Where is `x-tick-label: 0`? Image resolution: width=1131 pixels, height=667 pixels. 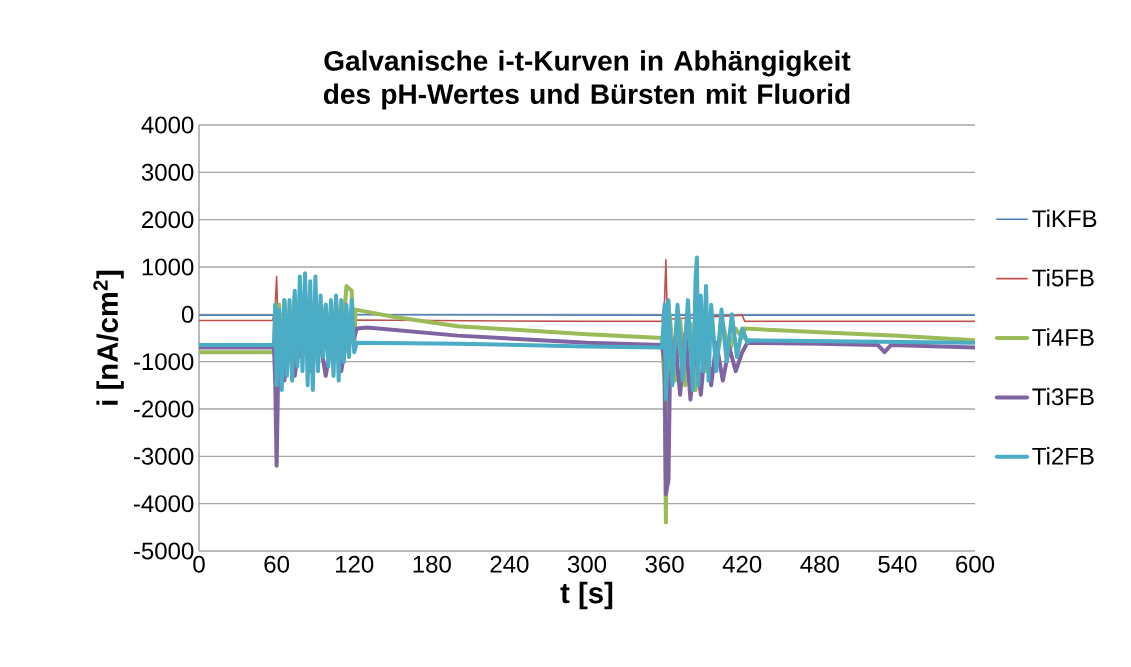
x-tick-label: 0 is located at coordinates (199, 564).